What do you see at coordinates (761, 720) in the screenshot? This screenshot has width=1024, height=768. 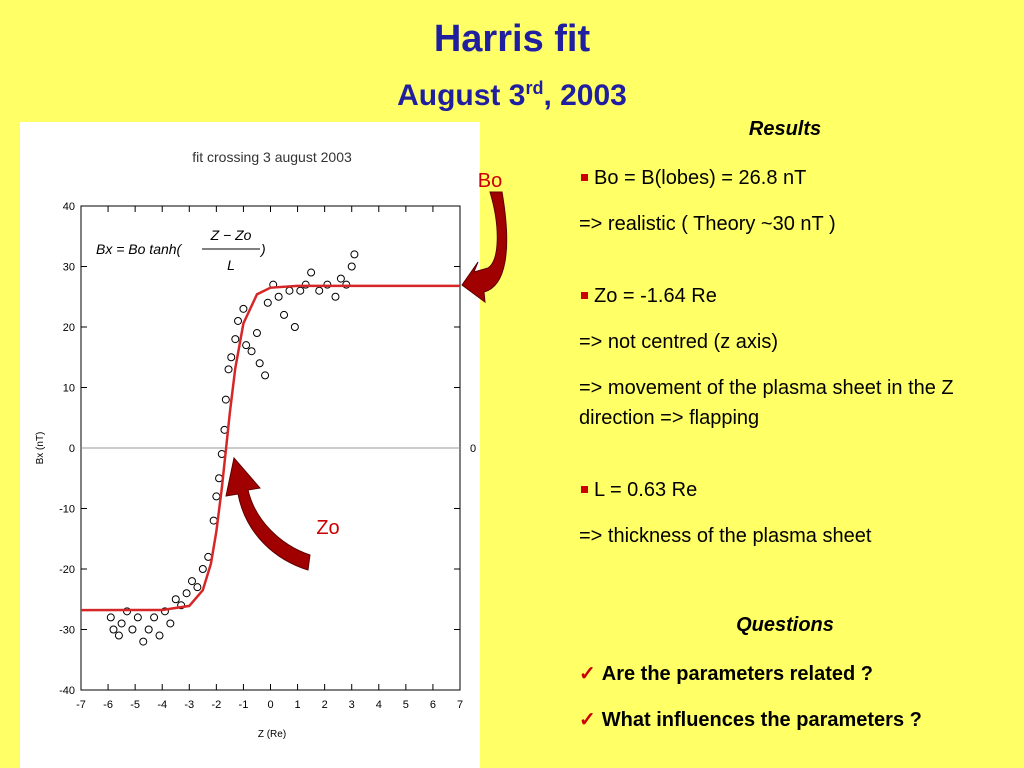 I see `question-text: What influences the parameters ?` at bounding box center [761, 720].